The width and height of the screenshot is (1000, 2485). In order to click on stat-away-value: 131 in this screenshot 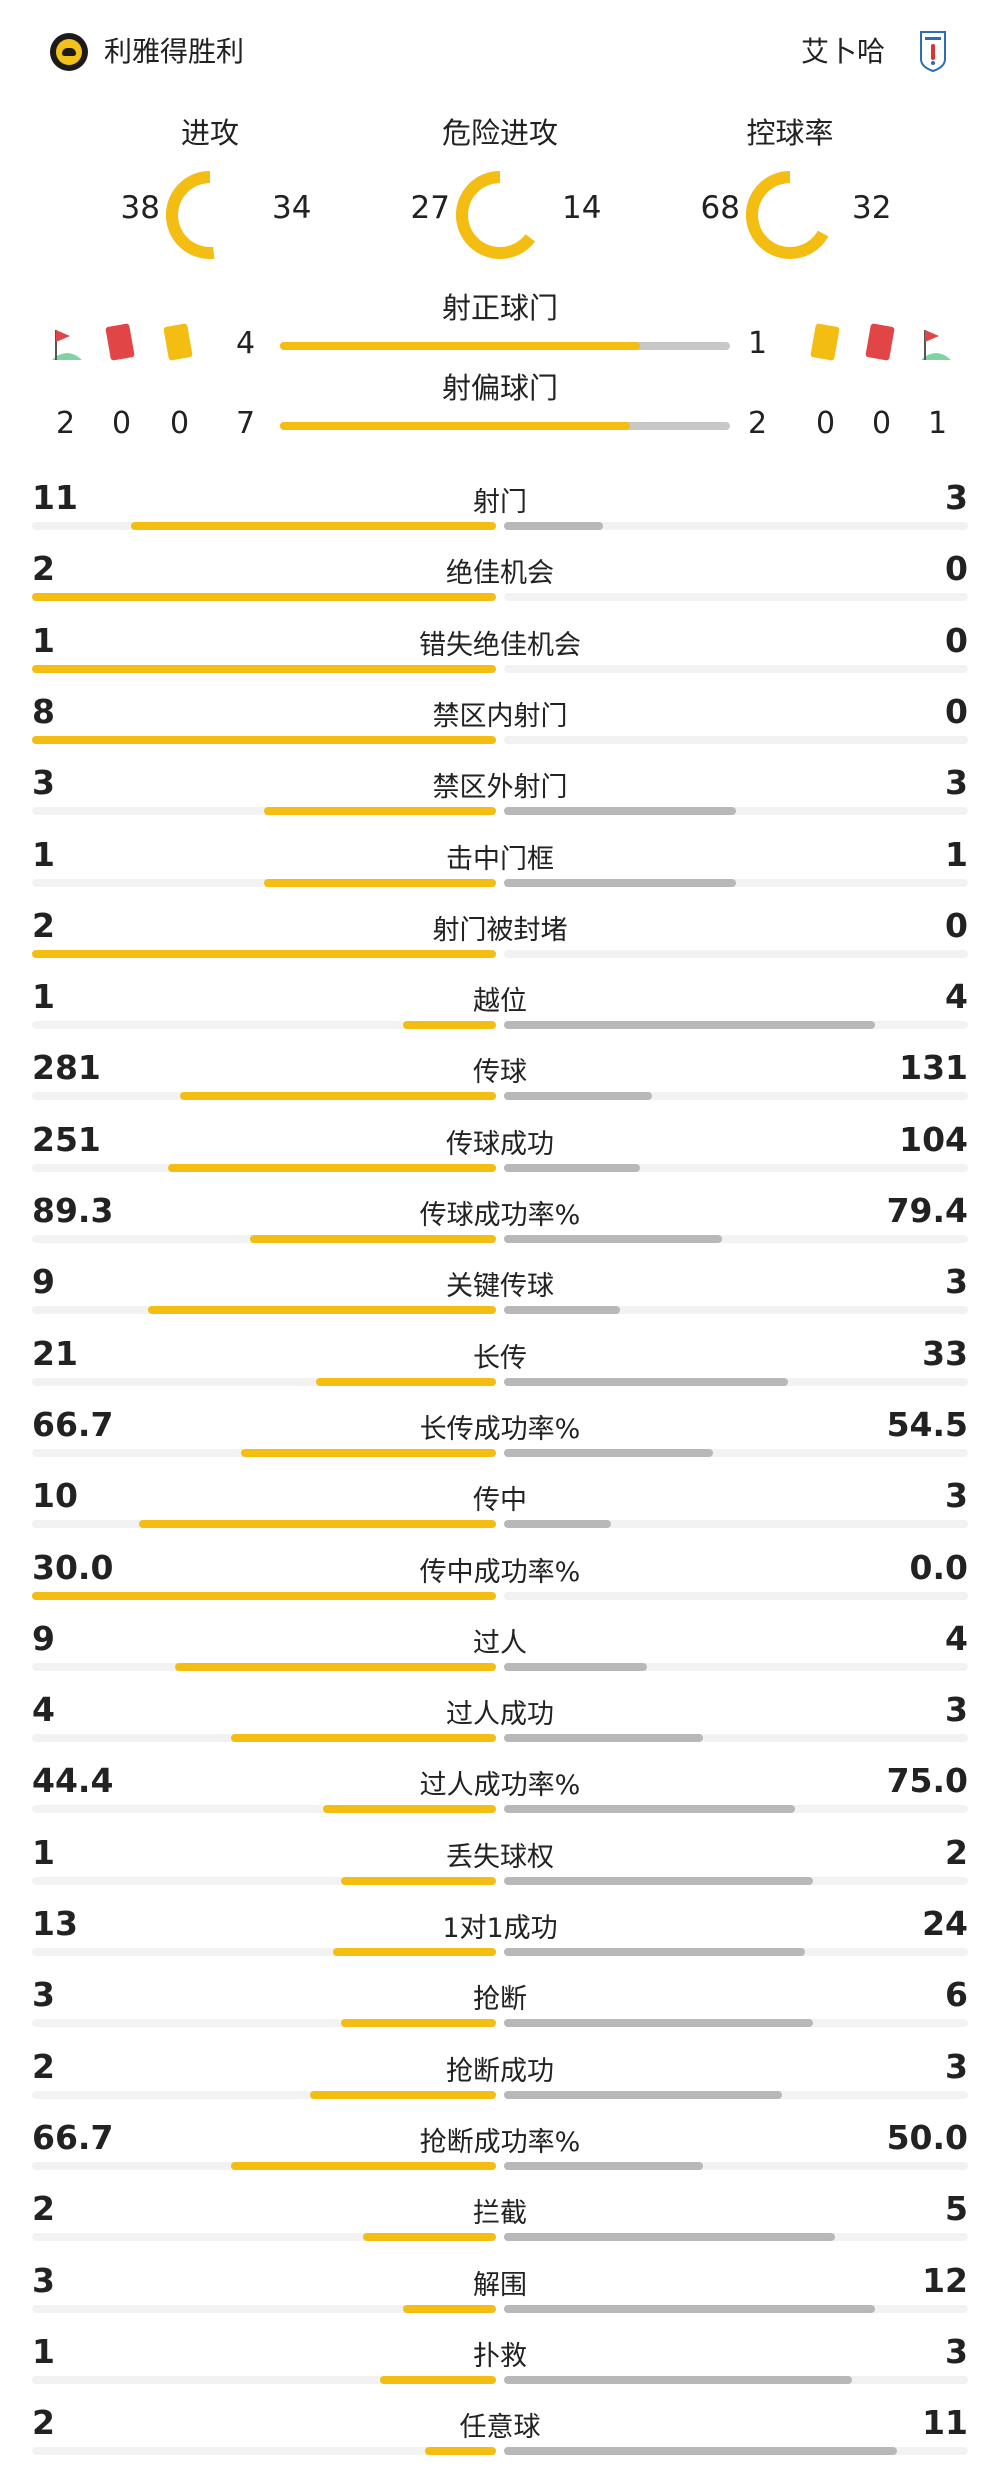, I will do `click(933, 1067)`.